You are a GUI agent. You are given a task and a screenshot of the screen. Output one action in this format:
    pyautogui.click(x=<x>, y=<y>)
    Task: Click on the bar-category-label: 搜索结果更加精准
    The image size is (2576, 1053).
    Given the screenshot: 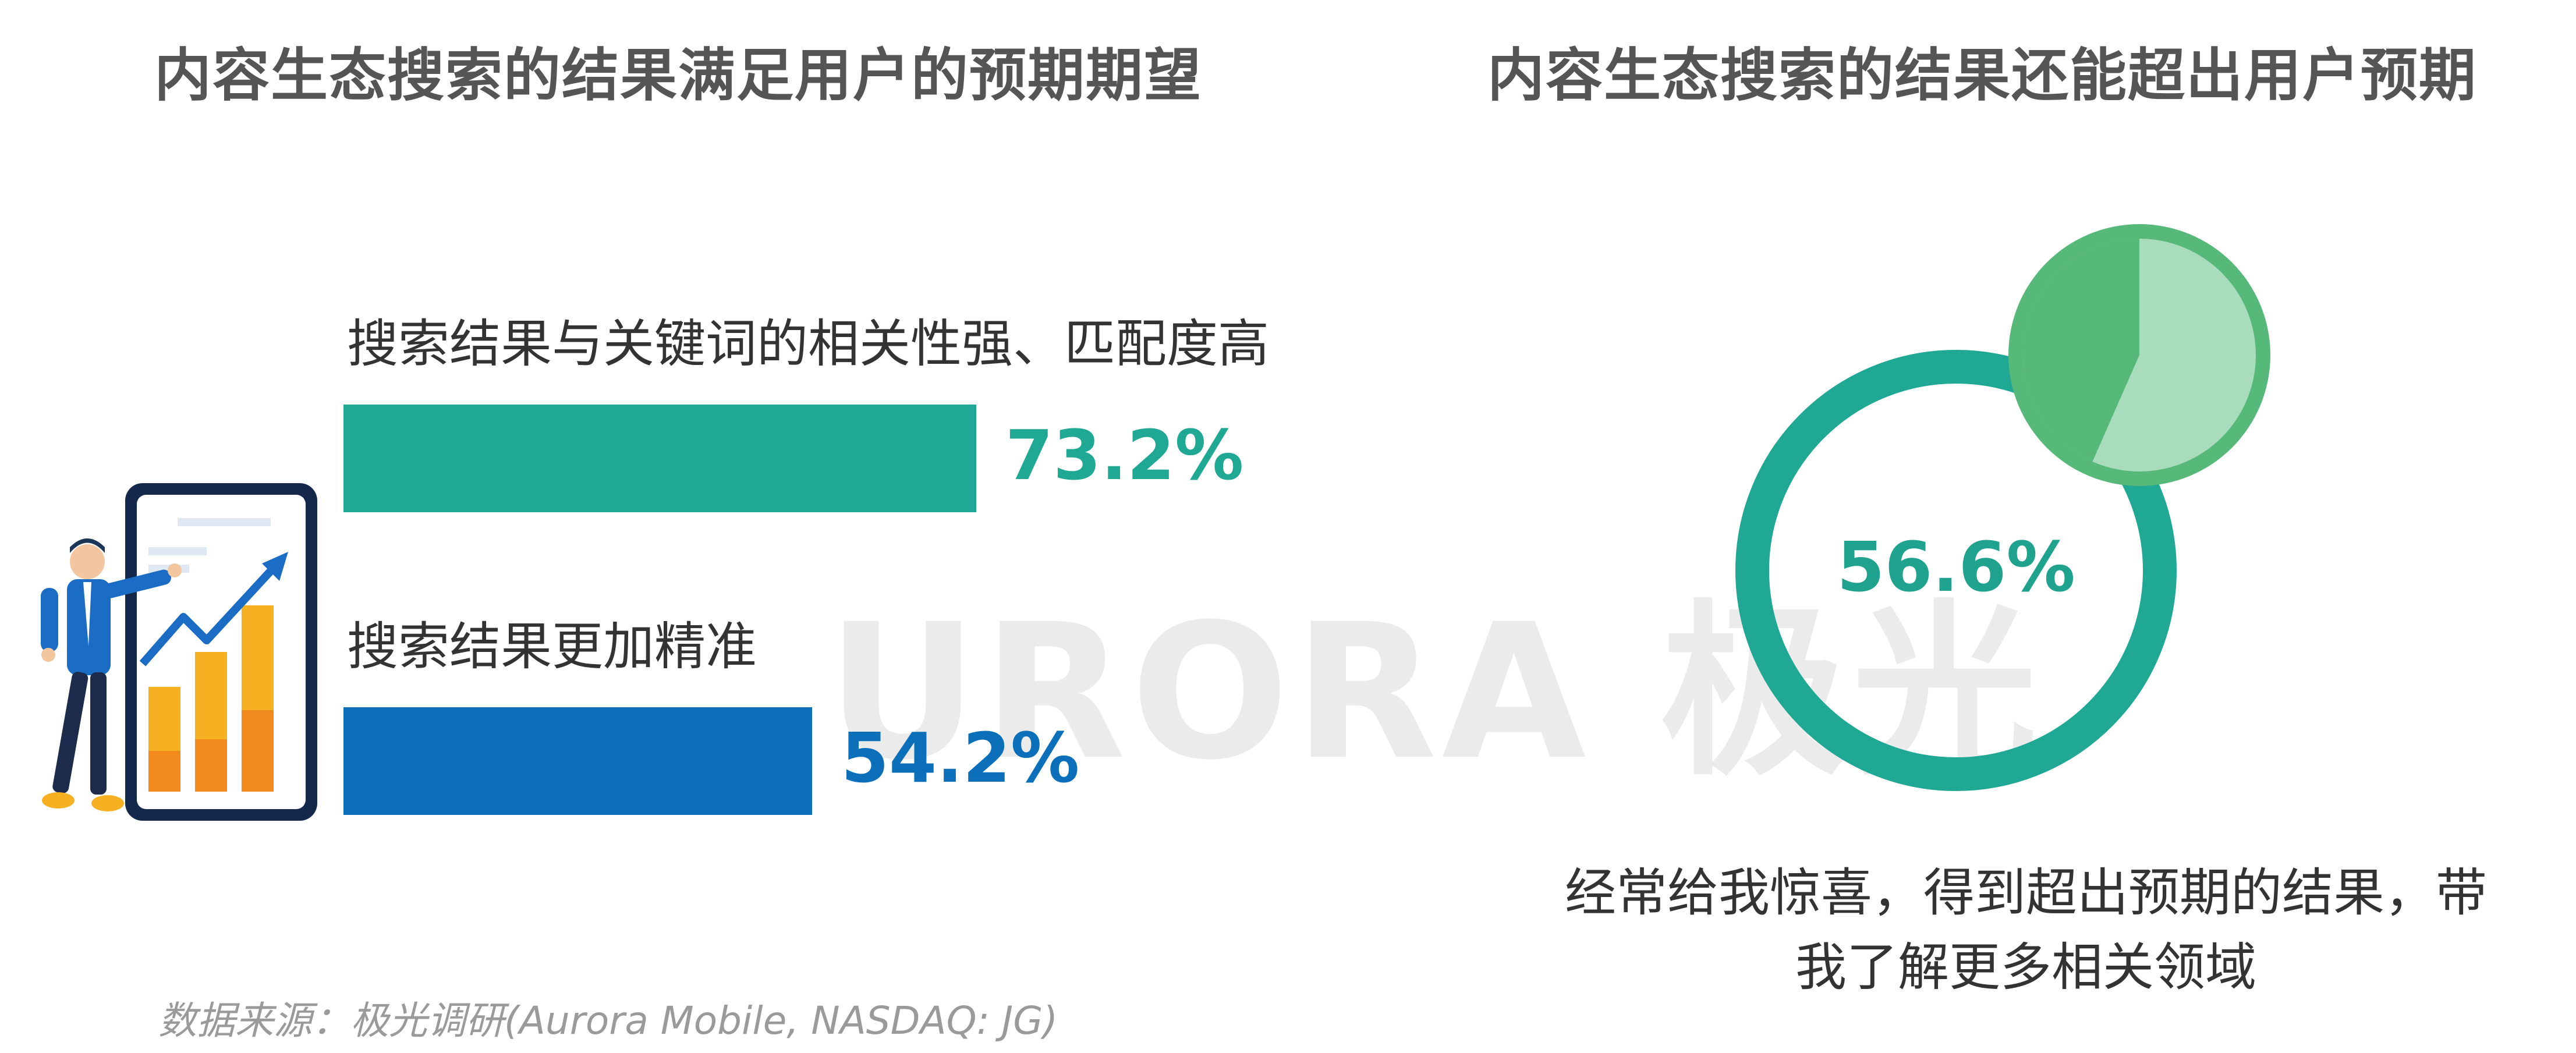 What is the action you would take?
    pyautogui.click(x=552, y=646)
    